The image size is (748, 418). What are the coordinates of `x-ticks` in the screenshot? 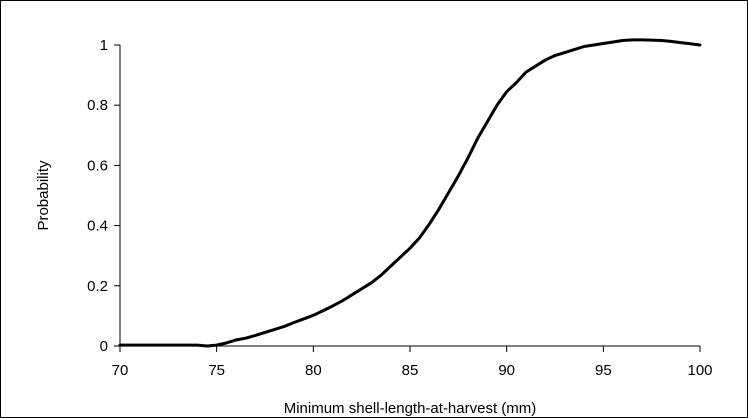 It's located at (410, 349).